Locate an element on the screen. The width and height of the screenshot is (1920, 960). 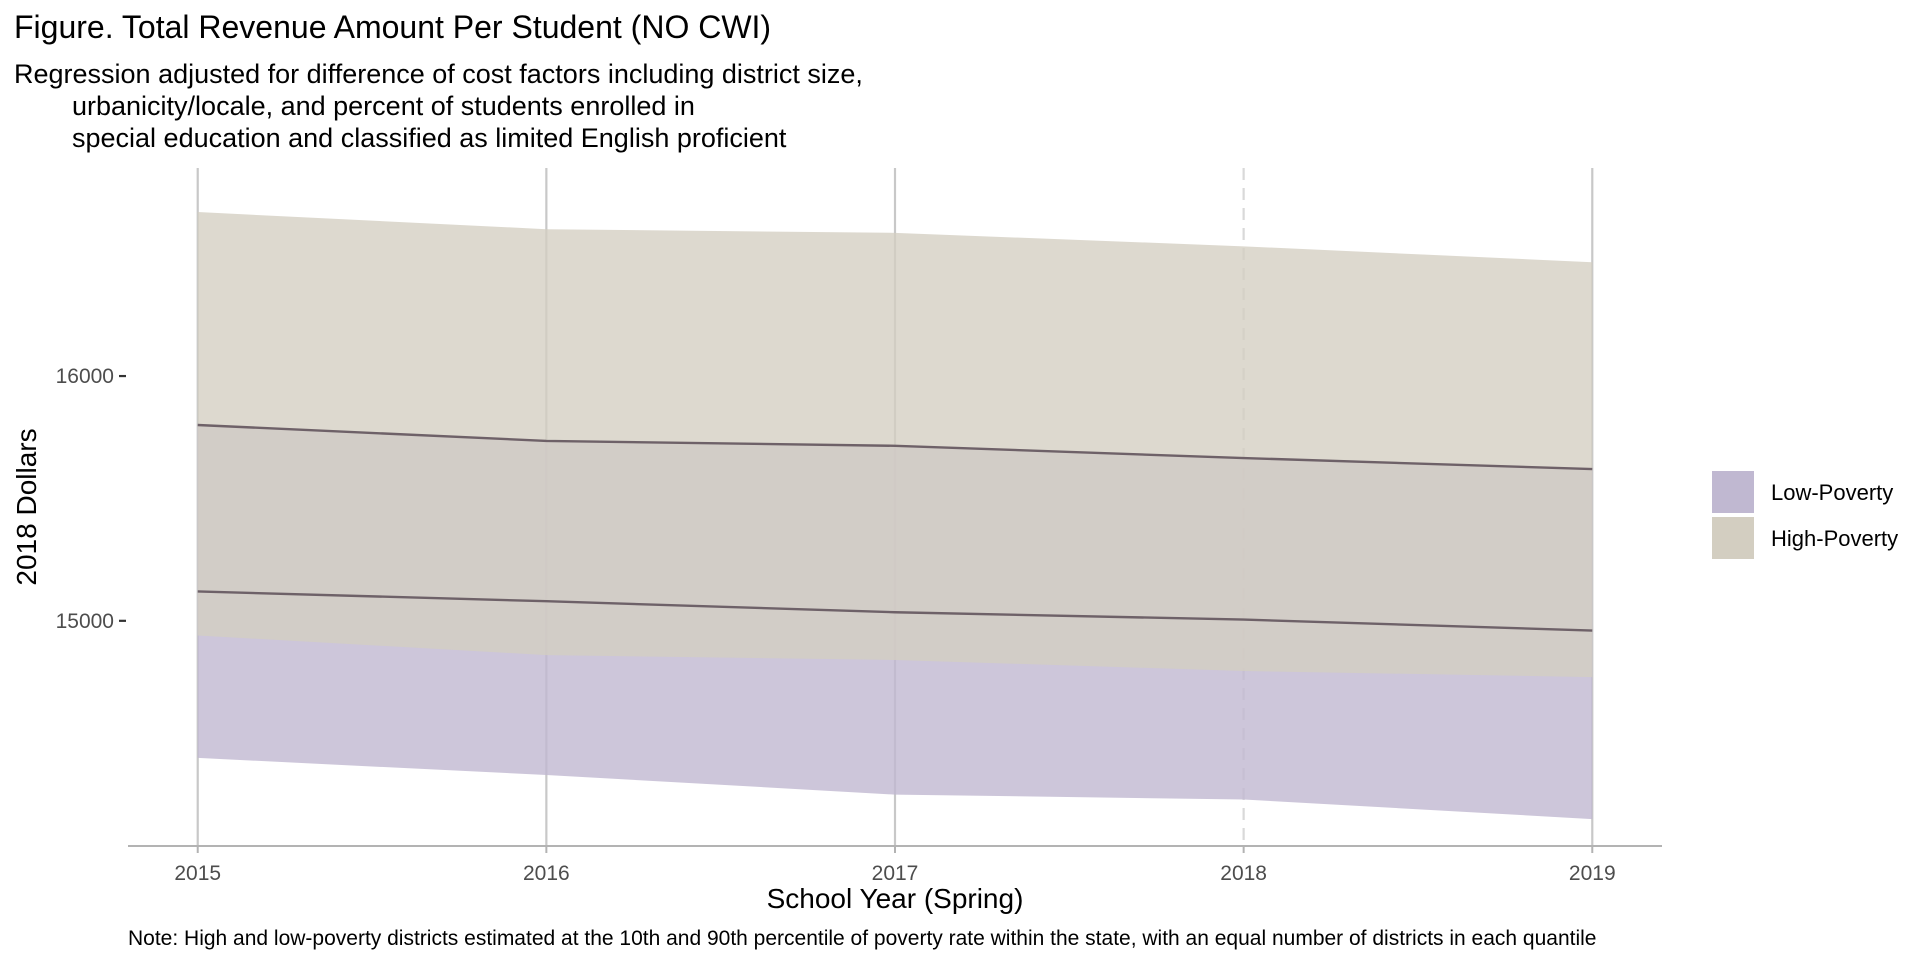
x-axis-title: School Year (Spring) is located at coordinates (895, 898).